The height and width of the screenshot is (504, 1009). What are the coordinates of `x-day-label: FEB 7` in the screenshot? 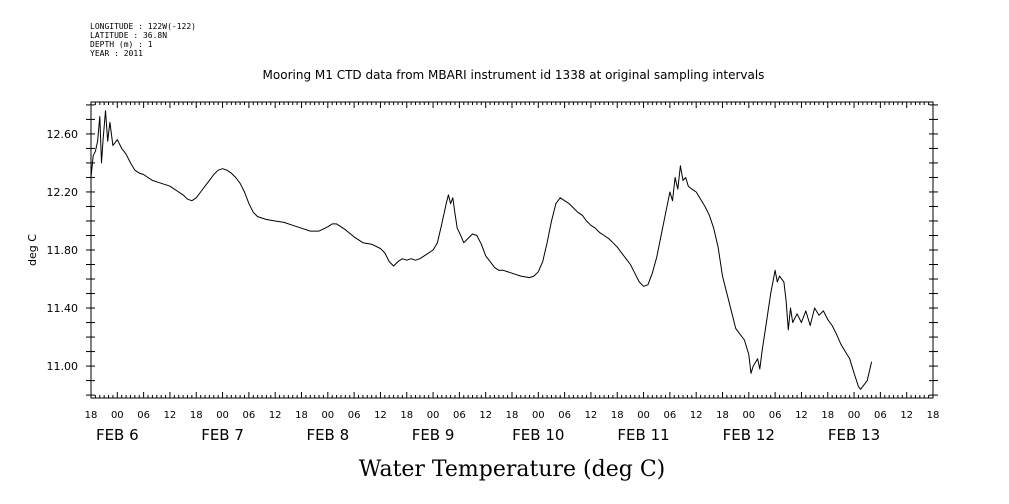 It's located at (222, 435).